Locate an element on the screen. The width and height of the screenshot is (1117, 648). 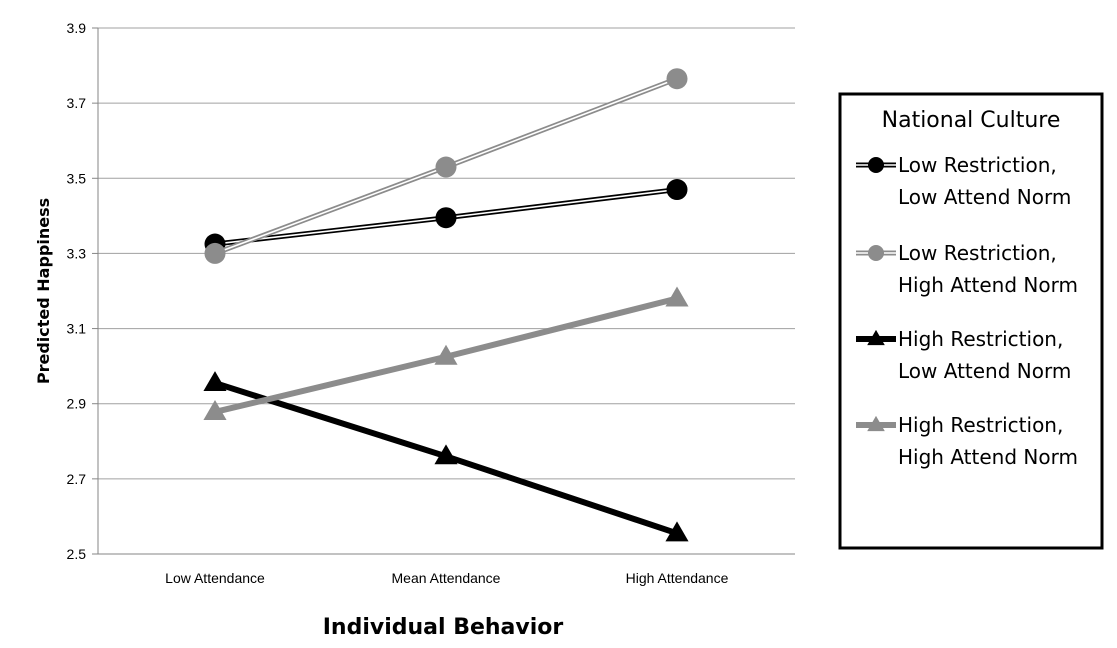
y-axis-title: Predicted Happiness is located at coordinates (43, 291).